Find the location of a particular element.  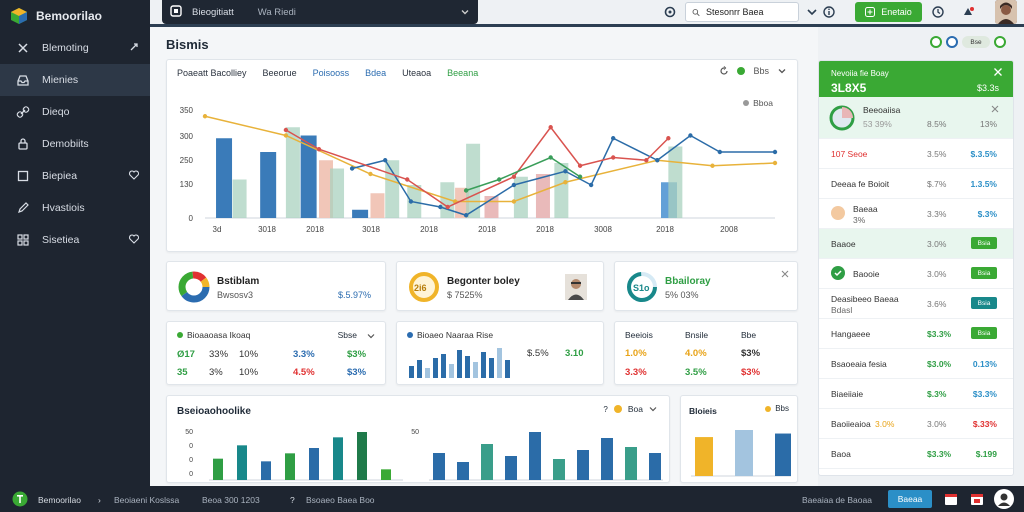

row-value: 1.3.5% is located at coordinates (983, 184).